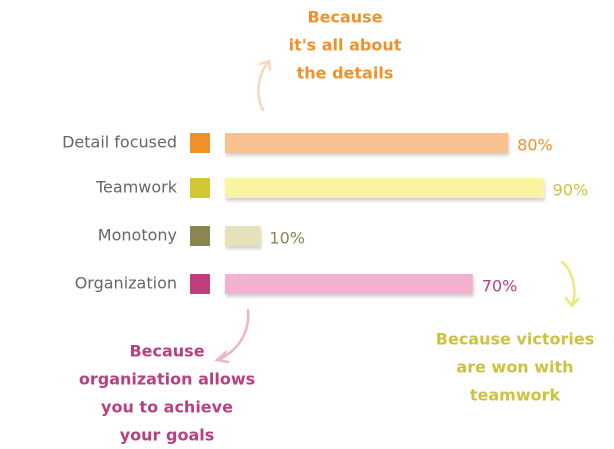 Image resolution: width=614 pixels, height=449 pixels. Describe the element at coordinates (500, 286) in the screenshot. I see `value-label: 70%` at that location.